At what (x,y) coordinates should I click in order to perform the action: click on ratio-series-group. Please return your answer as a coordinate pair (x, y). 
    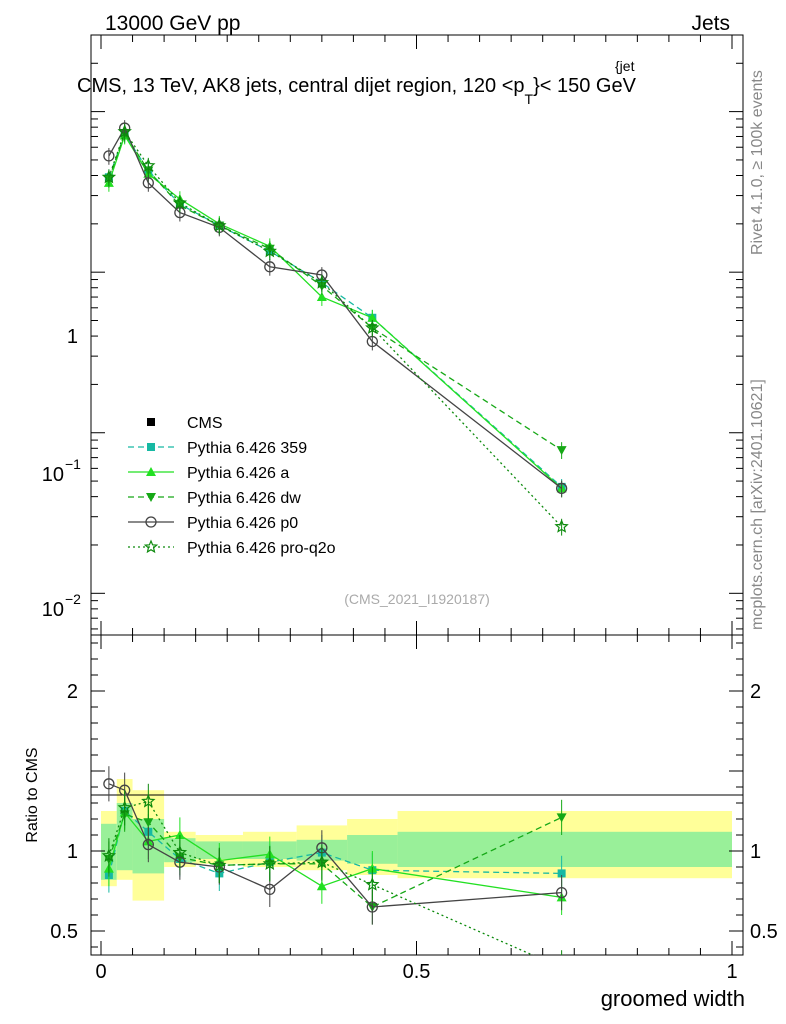
    Looking at the image, I should click on (334, 869).